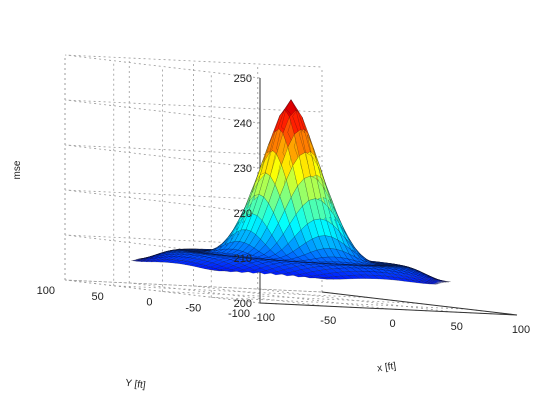  I want to click on y-tick-label: 100, so click(46, 291).